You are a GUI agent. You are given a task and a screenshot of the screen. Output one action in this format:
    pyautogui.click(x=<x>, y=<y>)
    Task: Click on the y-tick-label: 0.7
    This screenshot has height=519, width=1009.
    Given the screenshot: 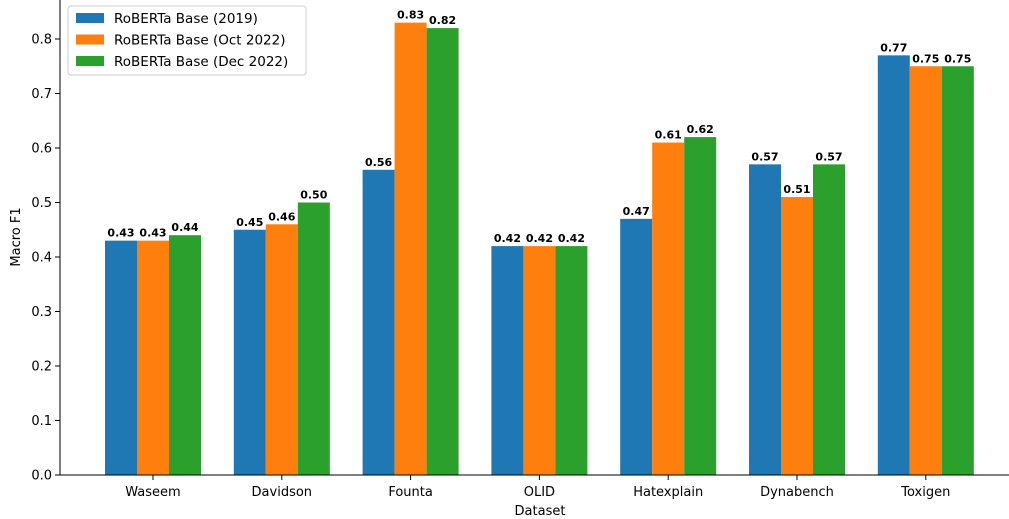 What is the action you would take?
    pyautogui.click(x=41, y=94)
    